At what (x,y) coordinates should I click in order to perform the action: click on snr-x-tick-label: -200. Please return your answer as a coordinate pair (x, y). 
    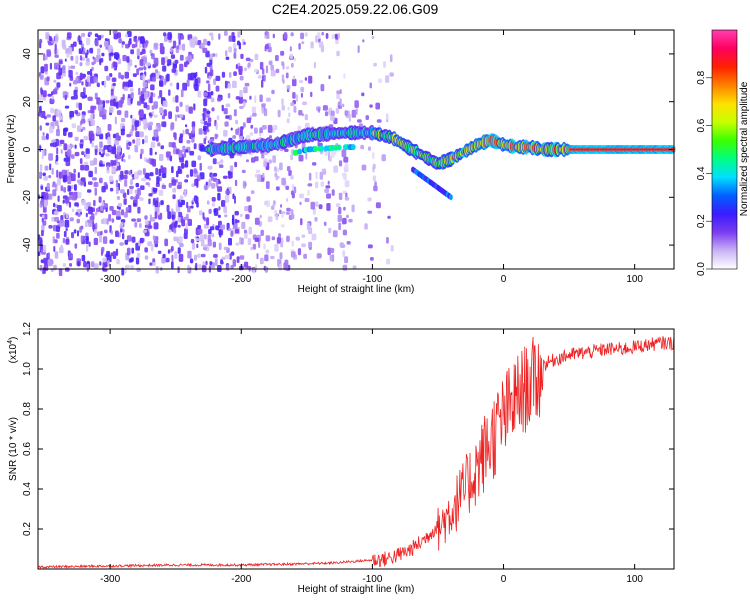
    Looking at the image, I should click on (241, 579).